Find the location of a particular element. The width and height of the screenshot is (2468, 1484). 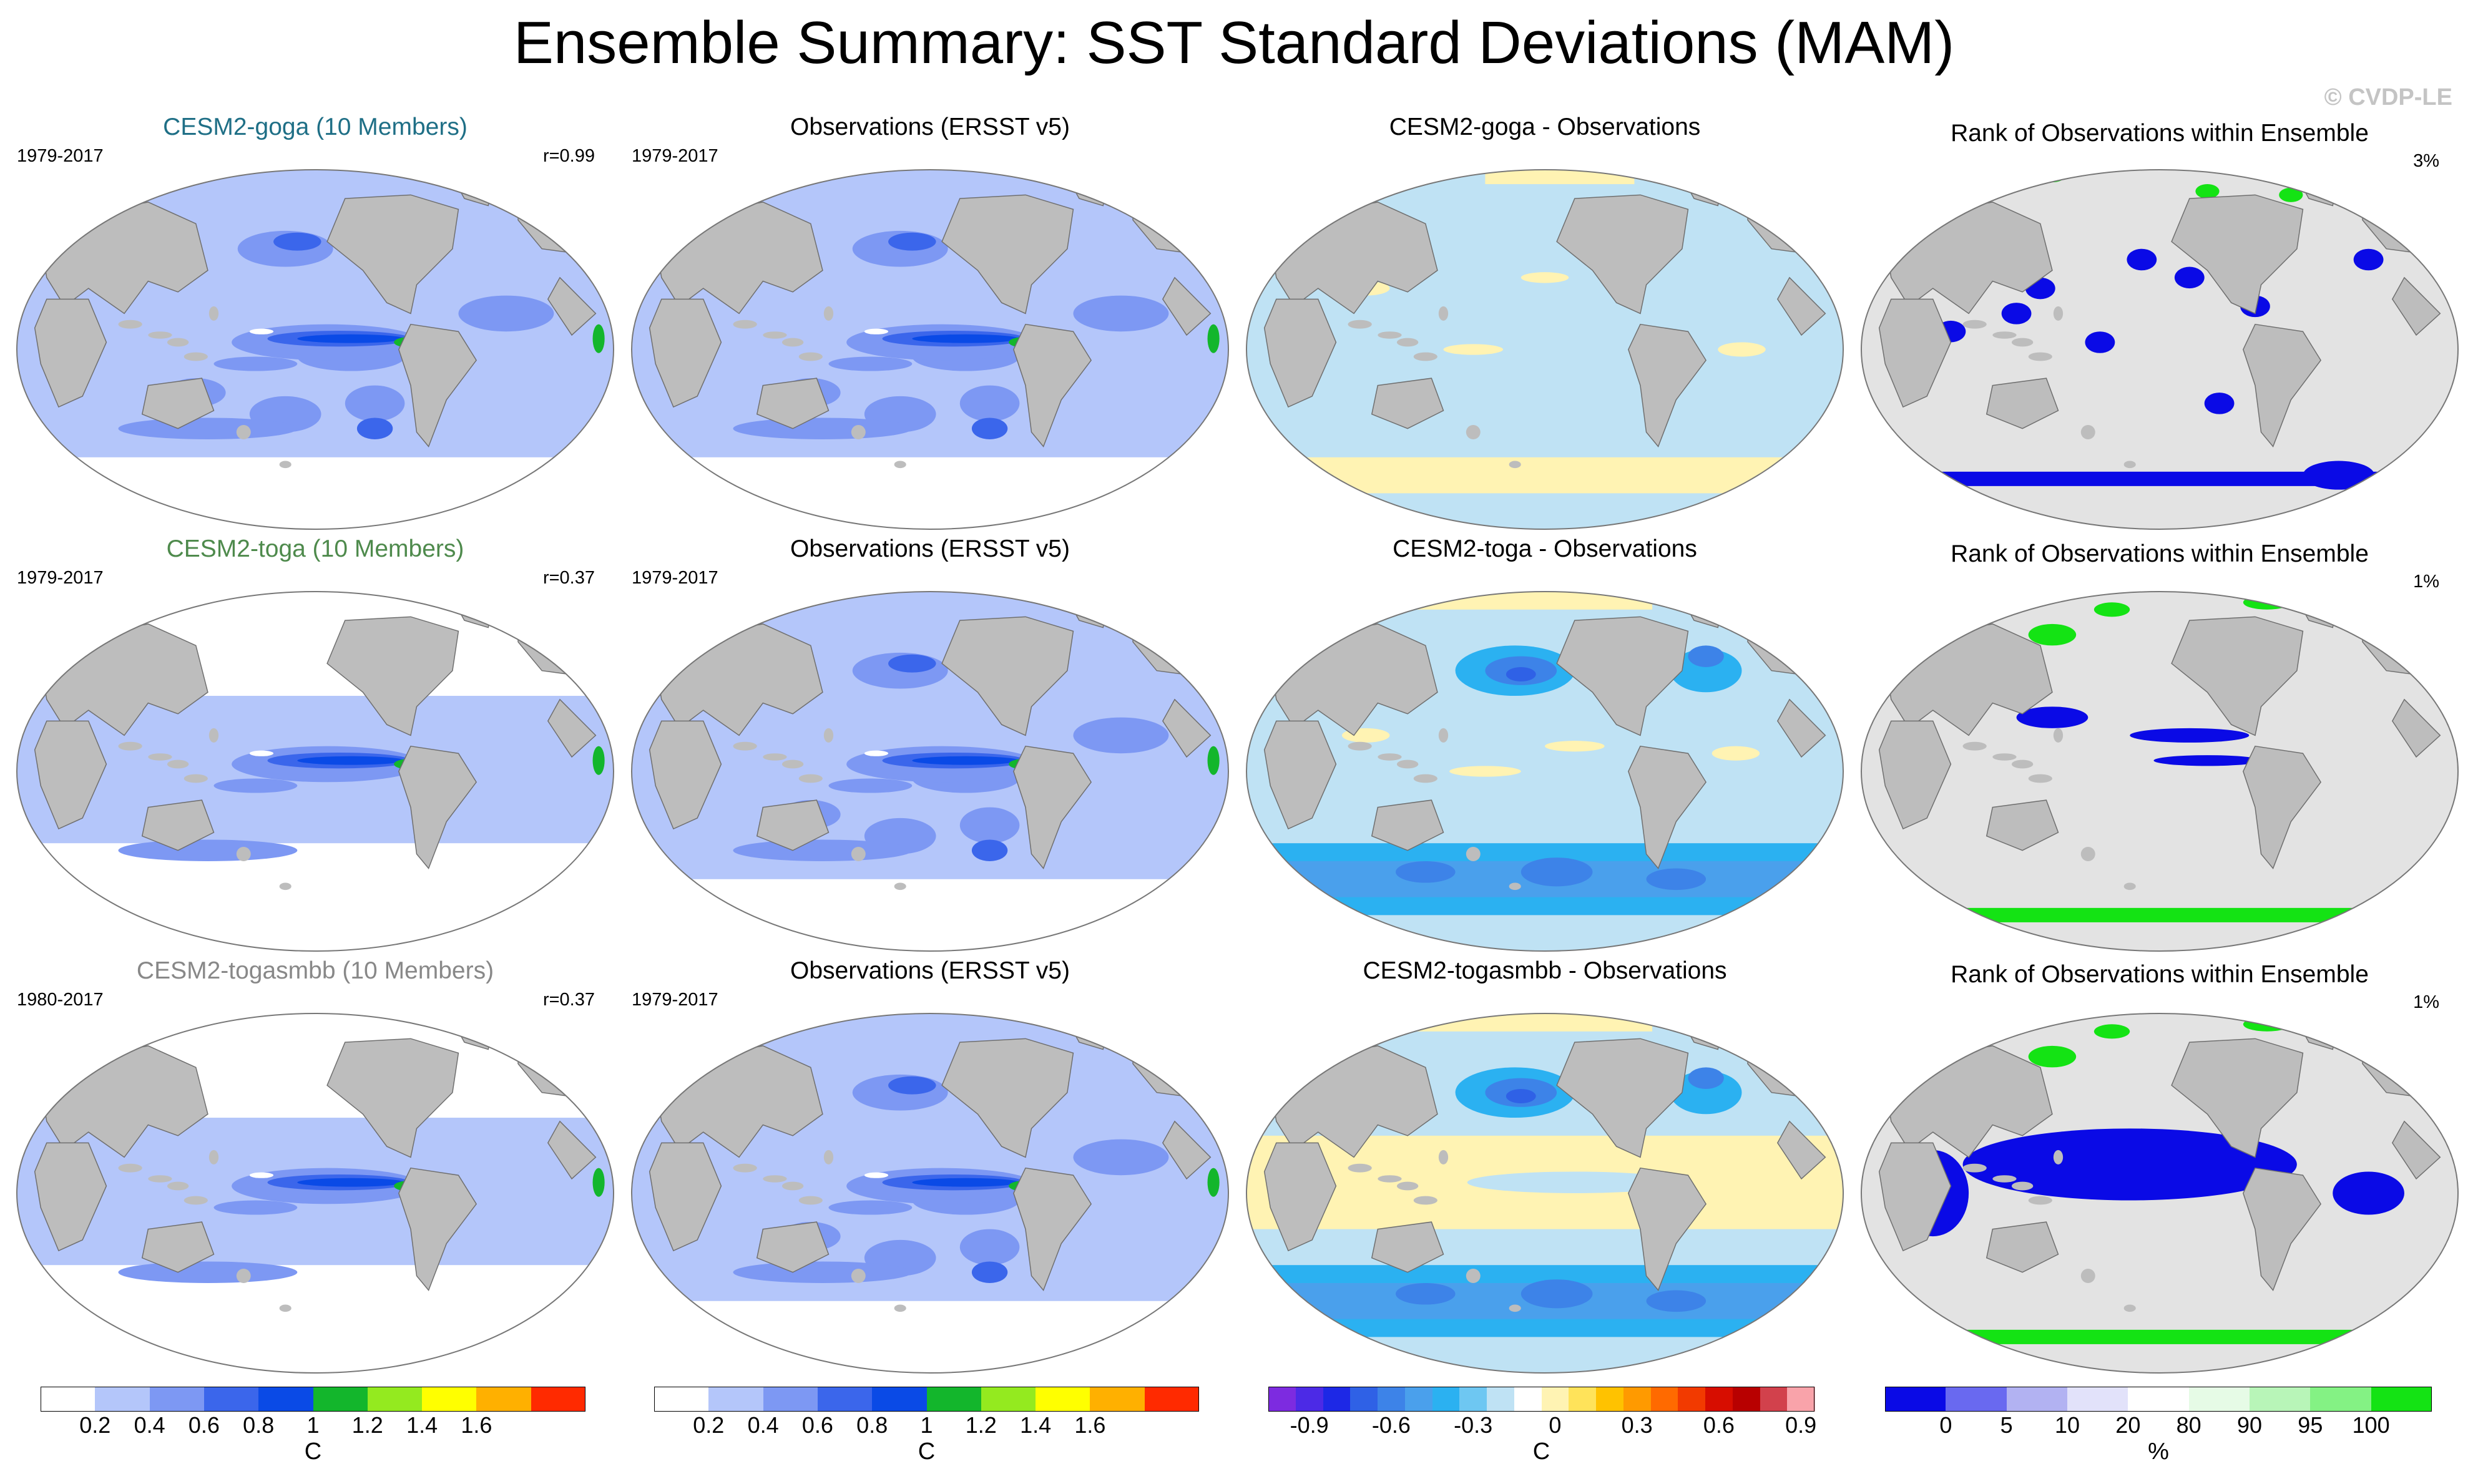

colorbar-tick-label: 95 is located at coordinates (2310, 1425).